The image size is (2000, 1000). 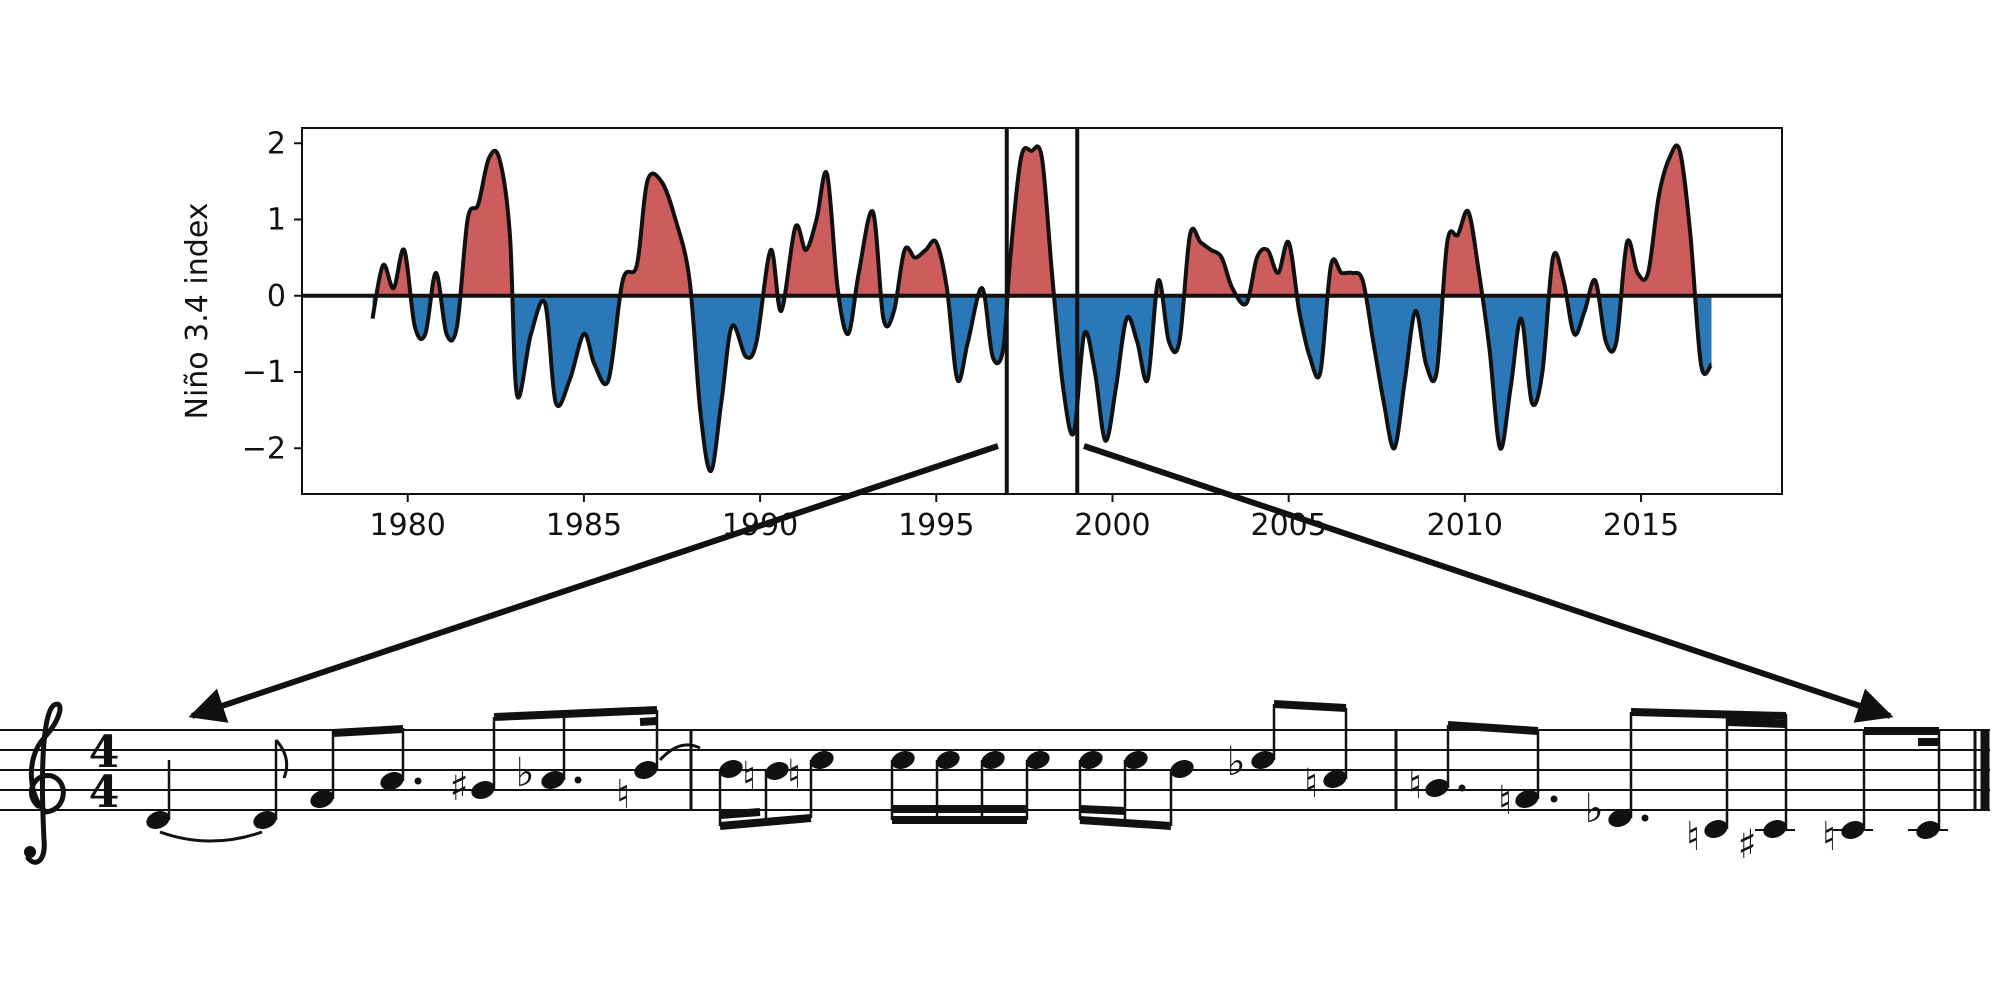 I want to click on area-negative, so click(x=1042, y=383).